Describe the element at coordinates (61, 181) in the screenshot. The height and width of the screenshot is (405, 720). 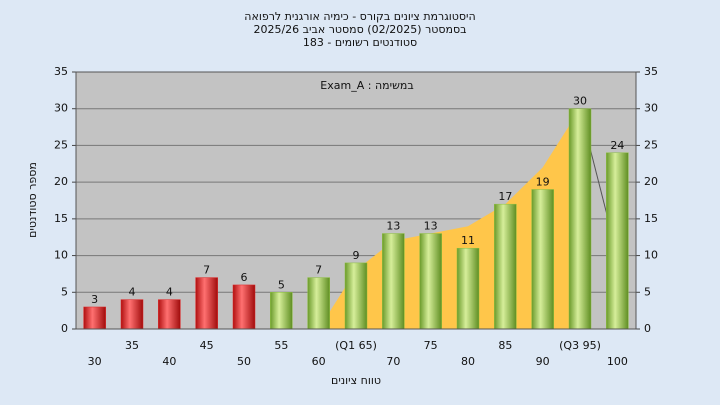
I see `y-tick-label: 20` at that location.